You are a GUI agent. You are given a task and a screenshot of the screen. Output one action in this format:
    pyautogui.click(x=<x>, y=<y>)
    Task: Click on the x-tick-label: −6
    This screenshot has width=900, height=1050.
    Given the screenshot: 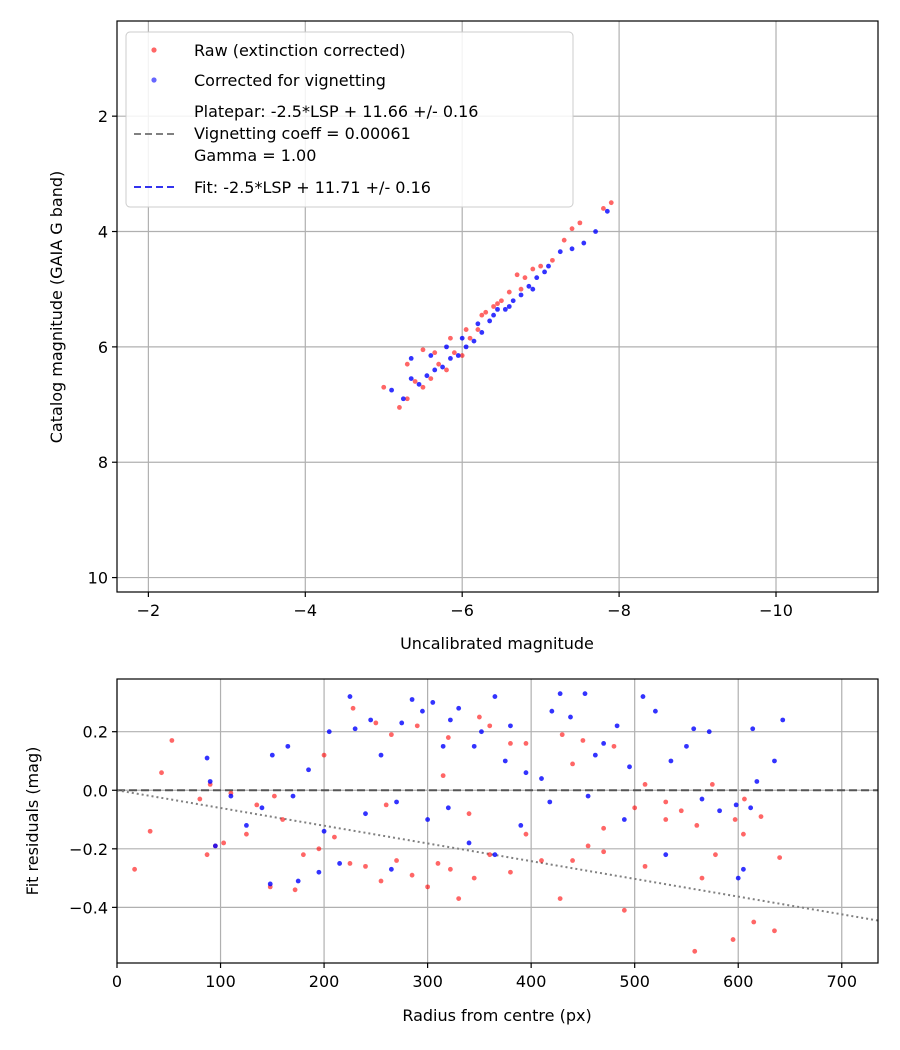 What is the action you would take?
    pyautogui.click(x=462, y=610)
    